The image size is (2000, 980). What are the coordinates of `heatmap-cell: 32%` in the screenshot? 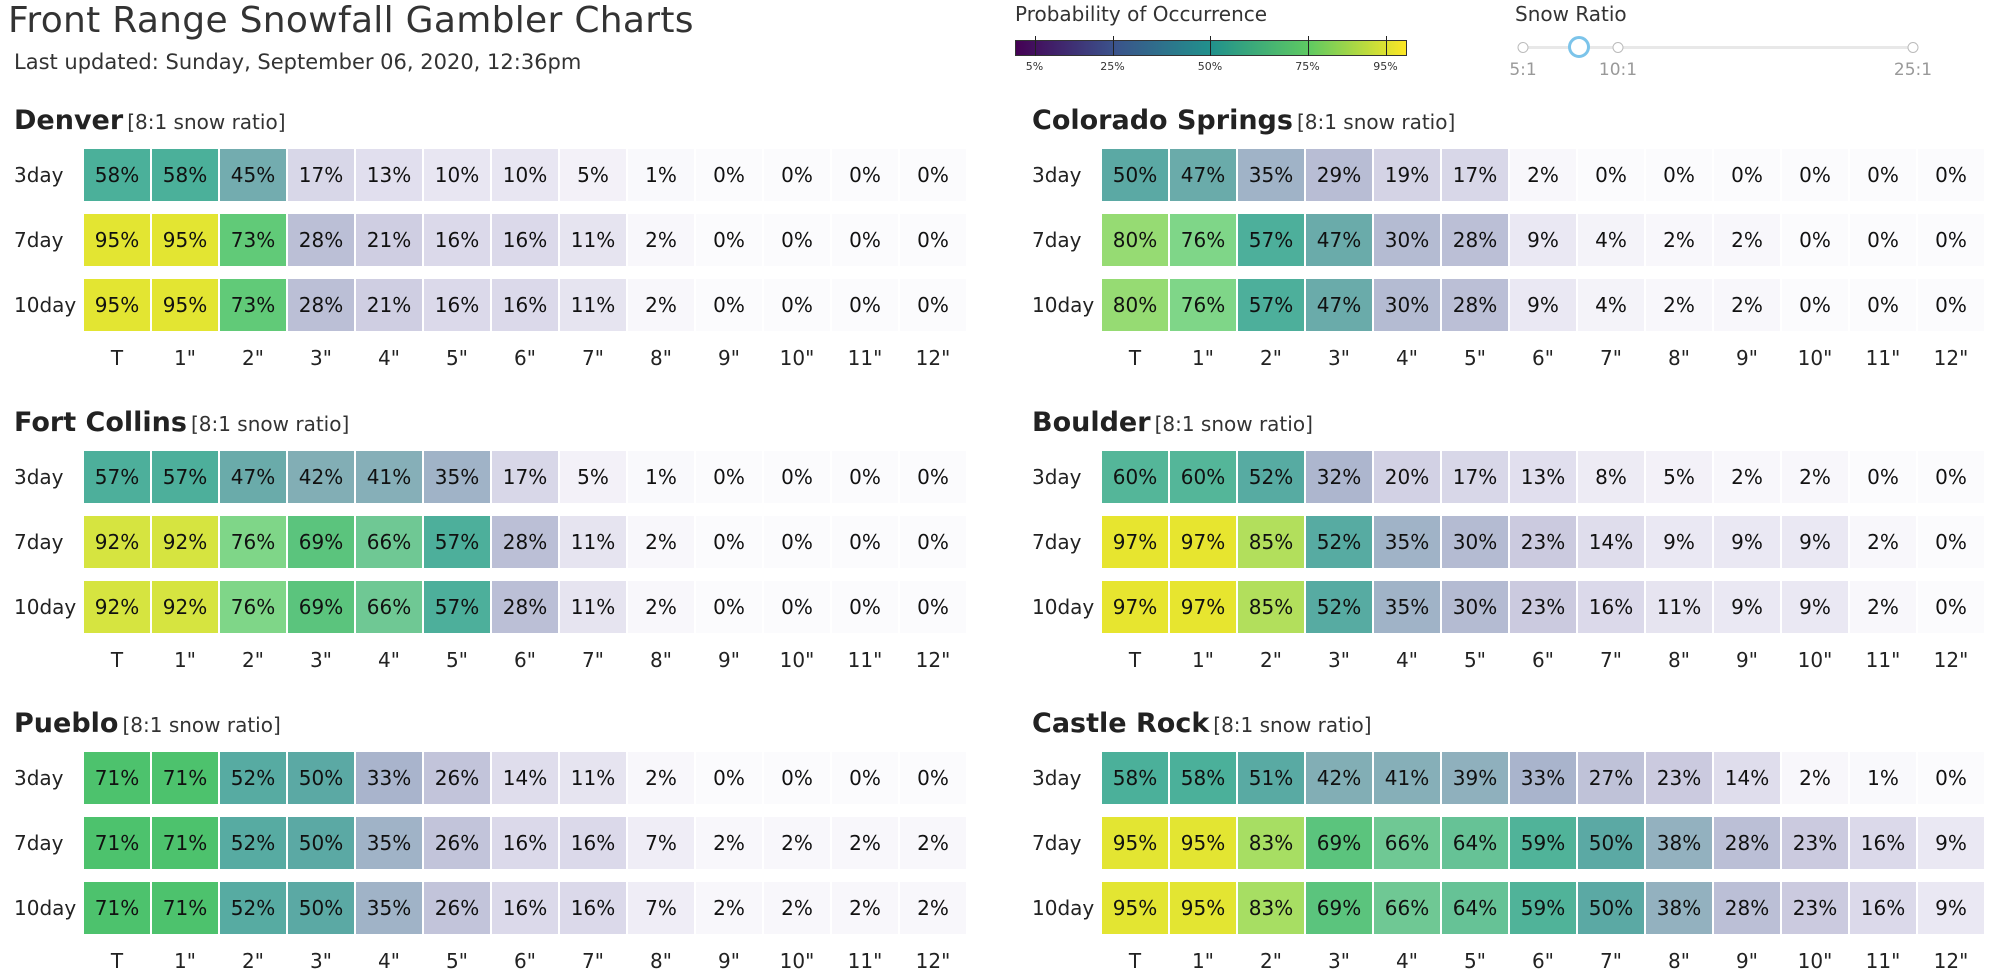 It's located at (1339, 477).